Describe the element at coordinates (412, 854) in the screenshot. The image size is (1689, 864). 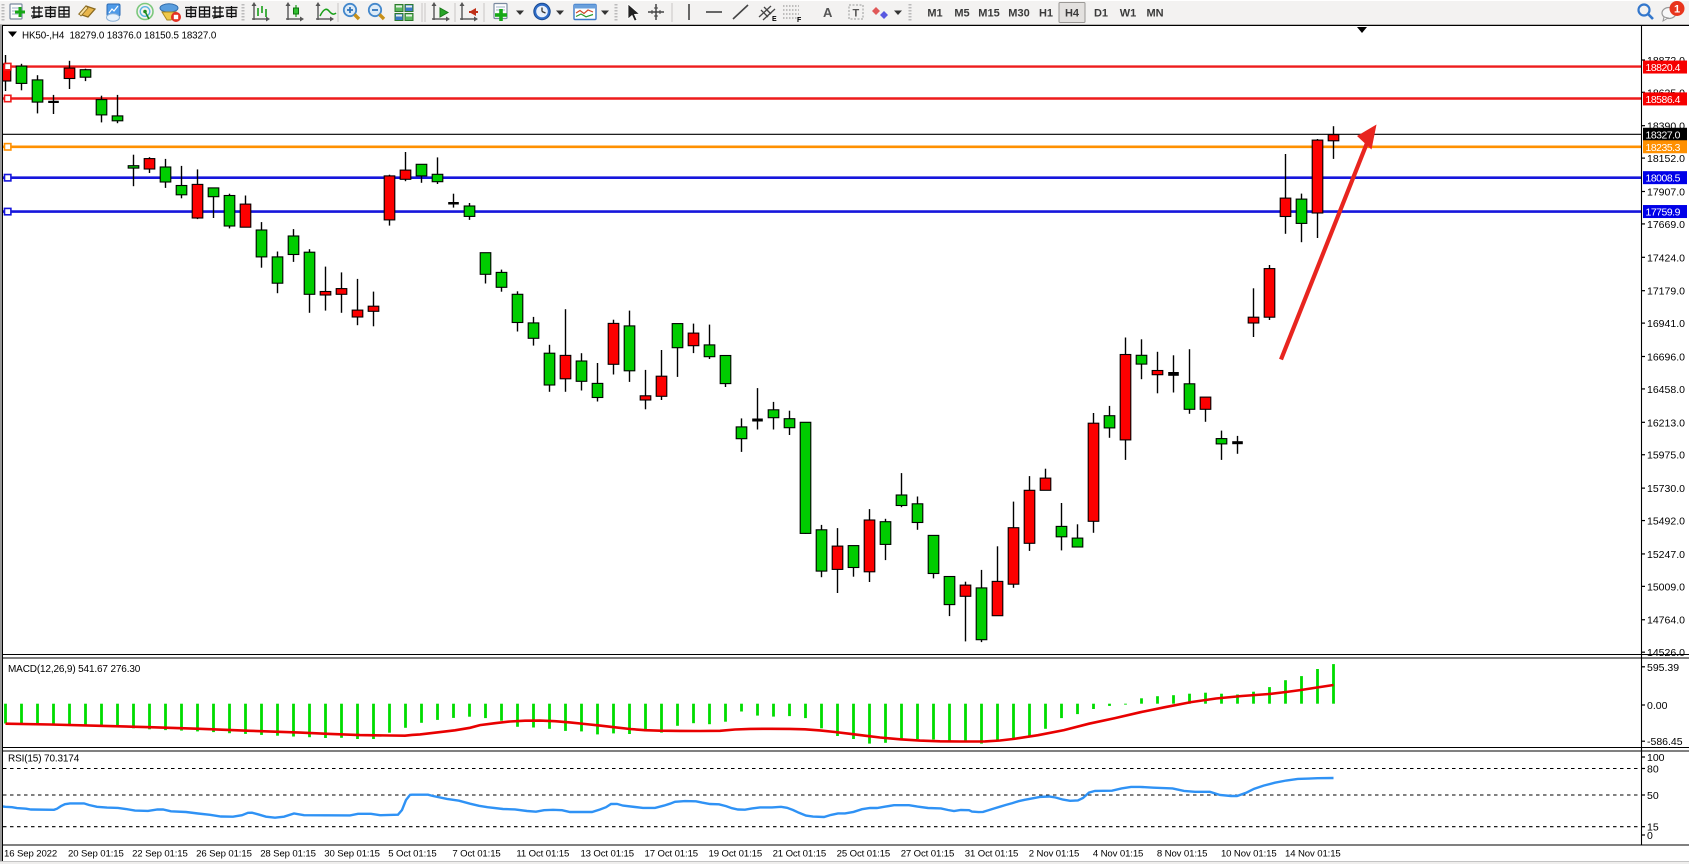
I see `svg-text: 5 Oct 01:15` at that location.